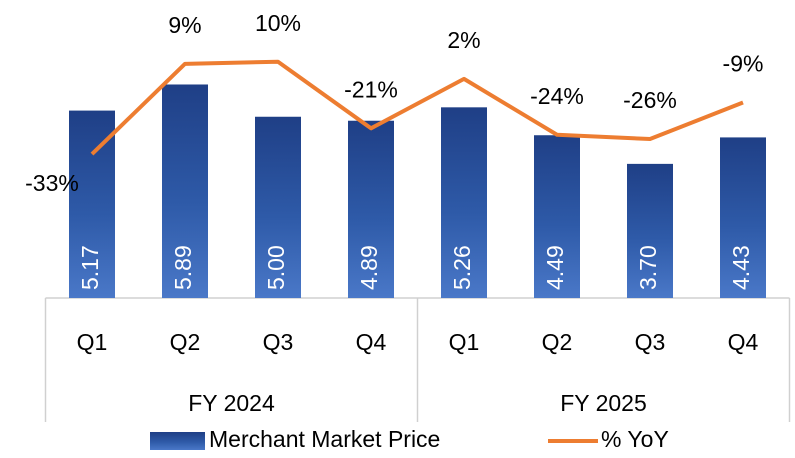  I want to click on line-value-label: 10%, so click(278, 23).